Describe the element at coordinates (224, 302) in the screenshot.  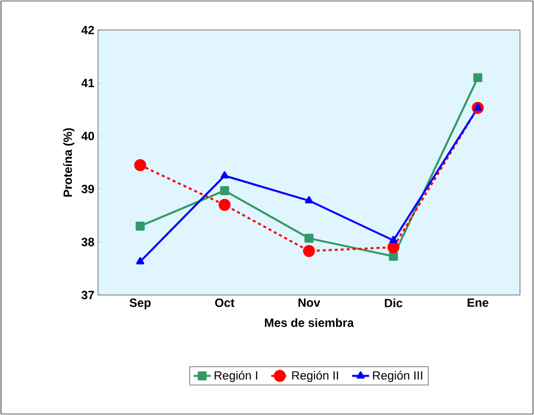
I see `x-tick-label: Oct` at that location.